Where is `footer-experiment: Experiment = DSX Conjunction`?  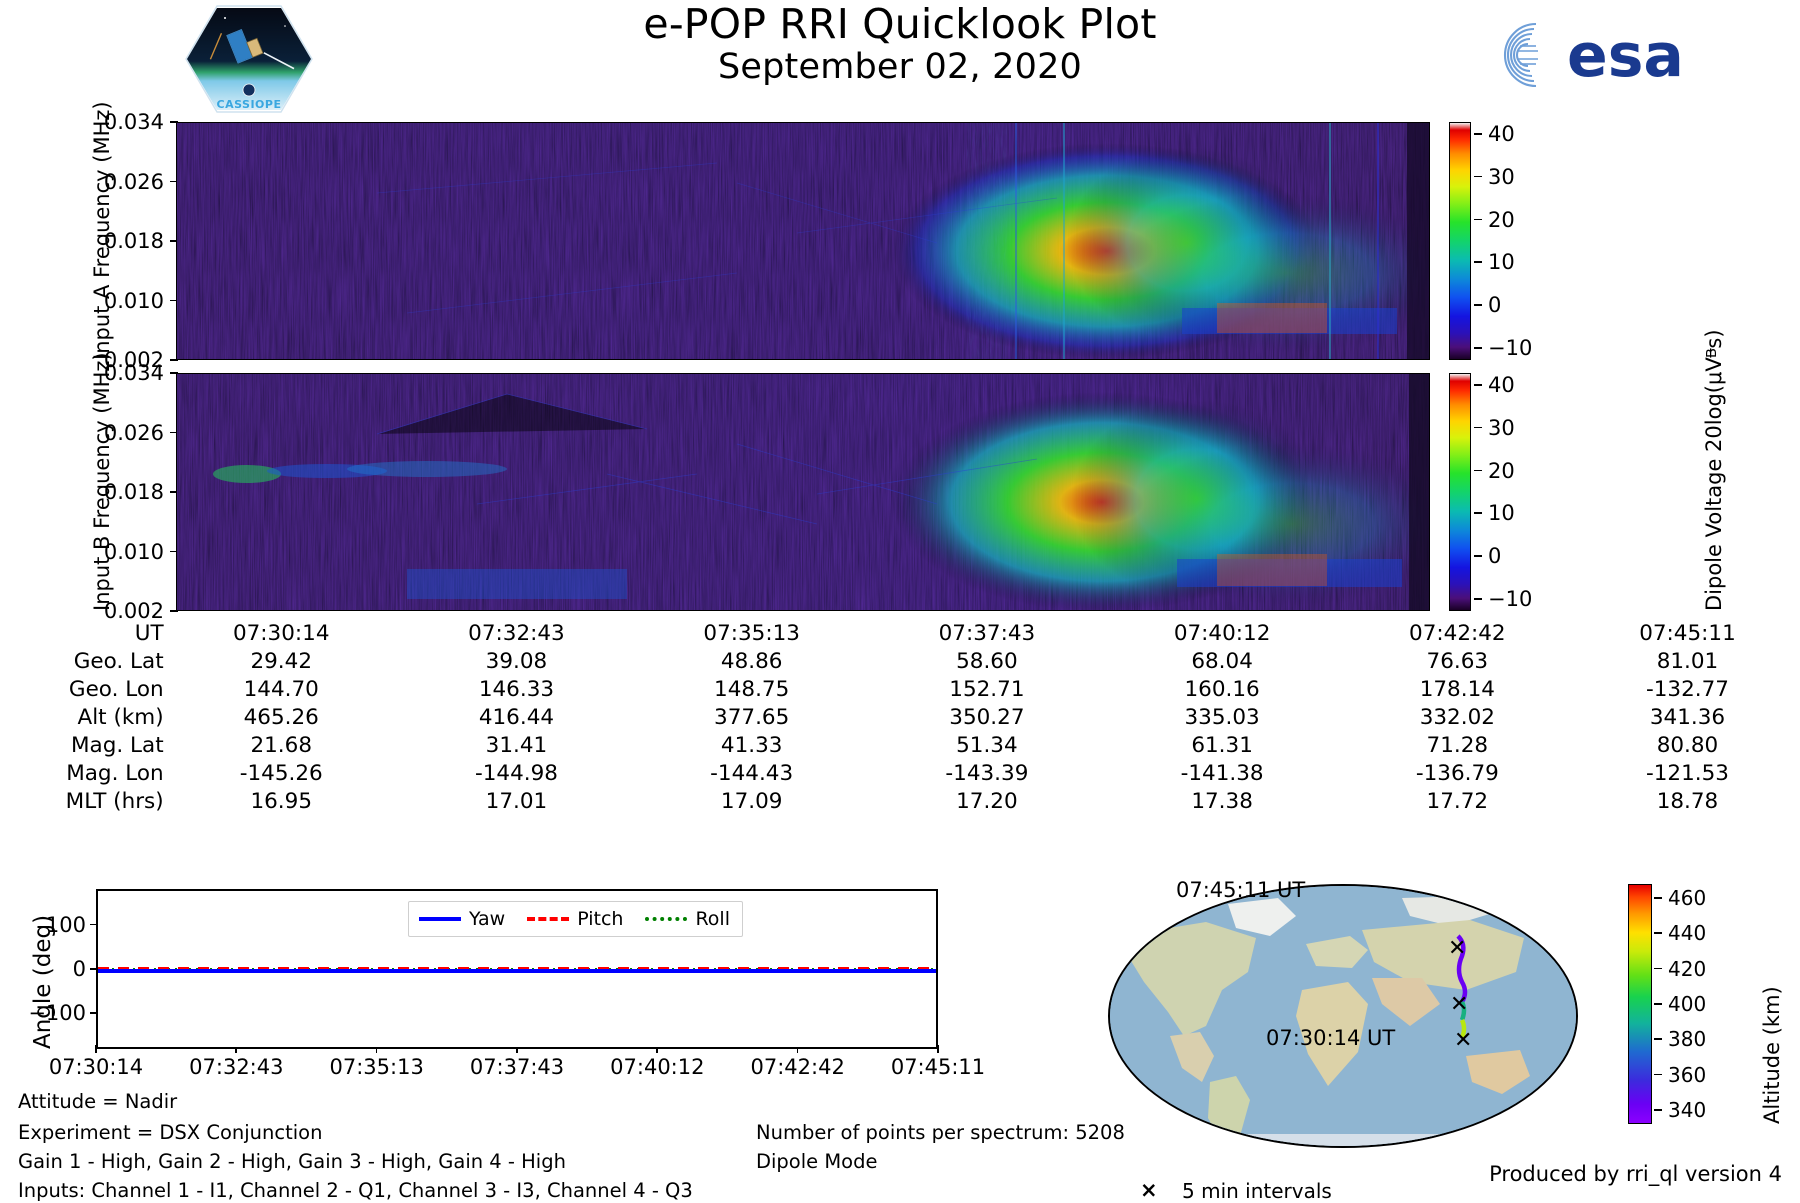 footer-experiment: Experiment = DSX Conjunction is located at coordinates (170, 1132).